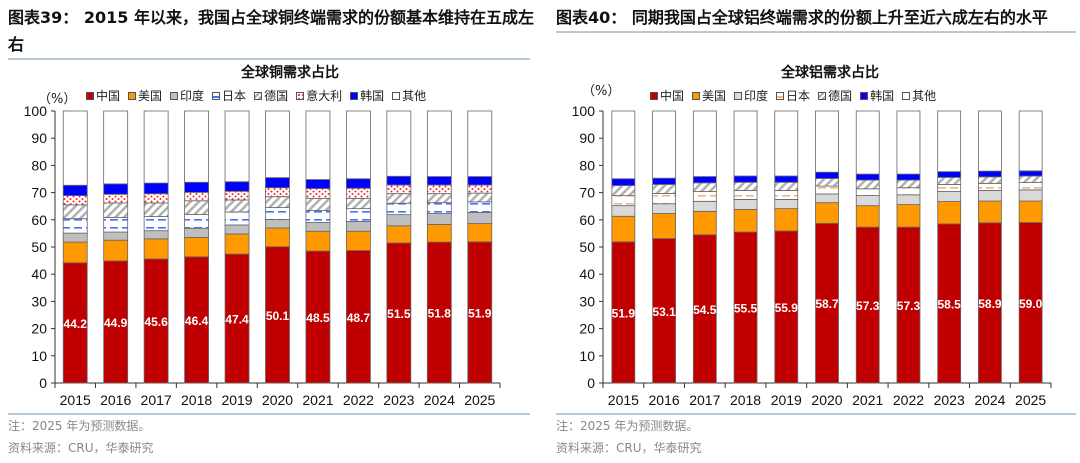 The width and height of the screenshot is (1080, 463). What do you see at coordinates (196, 400) in the screenshot?
I see `x-tick-label: 2018` at bounding box center [196, 400].